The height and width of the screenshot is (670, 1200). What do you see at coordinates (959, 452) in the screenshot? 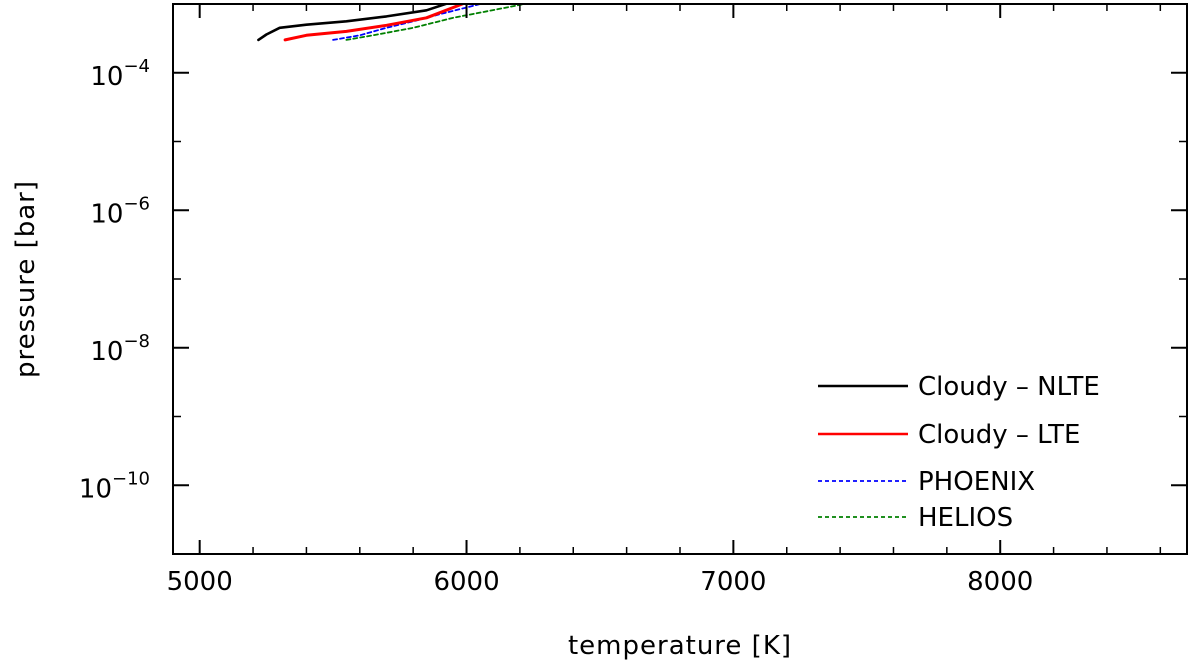
I see `legend: Cloudy – NLTE Cloudy – LTE PHOENIX HELIOS` at bounding box center [959, 452].